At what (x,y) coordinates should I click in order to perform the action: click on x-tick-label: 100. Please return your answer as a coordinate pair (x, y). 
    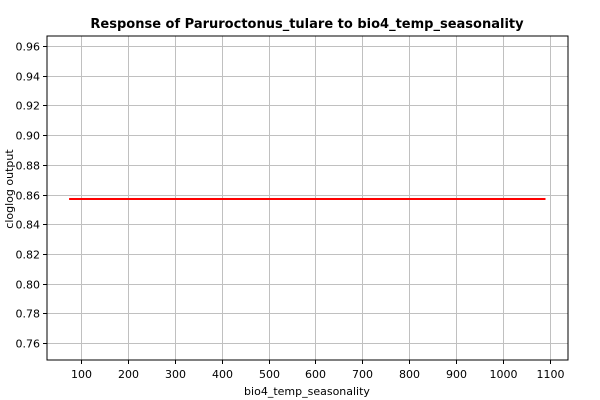
    Looking at the image, I should click on (81, 374).